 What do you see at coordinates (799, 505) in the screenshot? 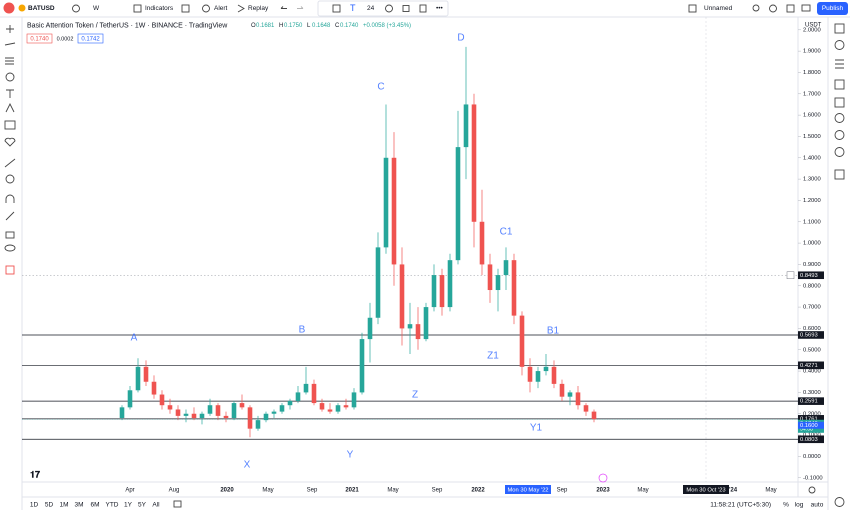
I see `log-toggle: log` at bounding box center [799, 505].